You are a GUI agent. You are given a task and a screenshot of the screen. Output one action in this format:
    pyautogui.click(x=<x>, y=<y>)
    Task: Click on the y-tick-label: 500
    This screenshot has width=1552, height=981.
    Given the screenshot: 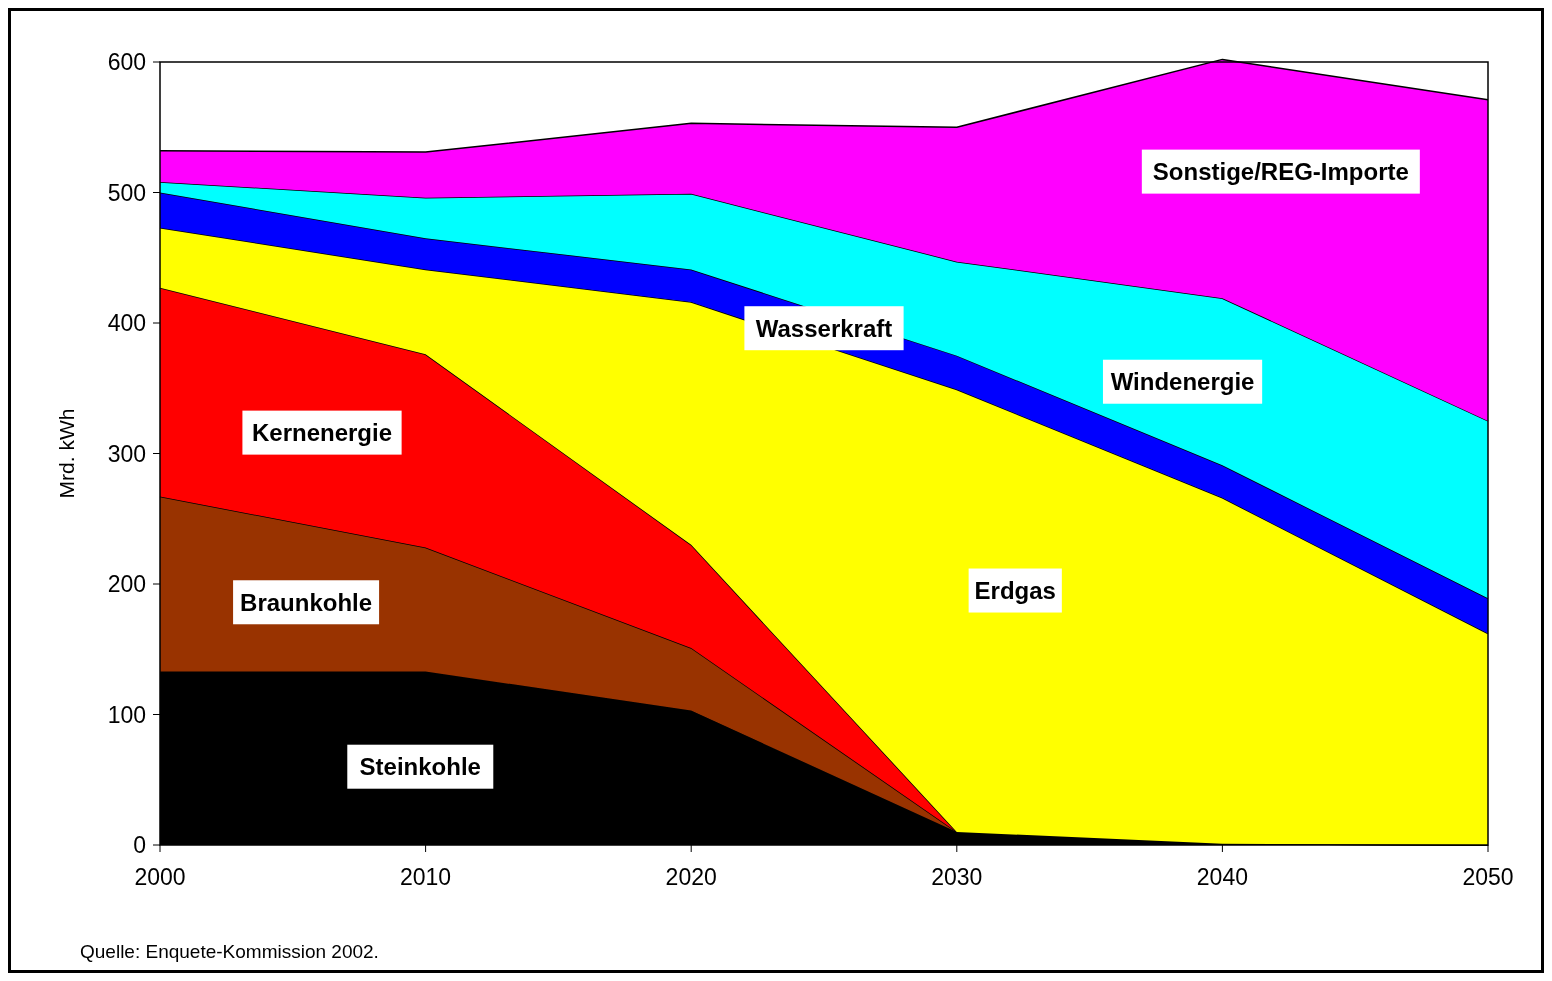 What is the action you would take?
    pyautogui.click(x=126, y=192)
    